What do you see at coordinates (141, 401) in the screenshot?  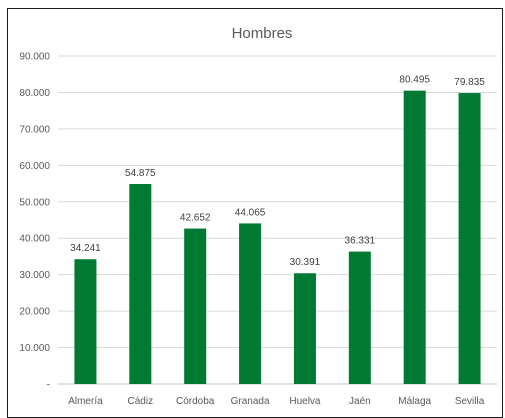 I see `x-tick-label: Cádiz` at bounding box center [141, 401].